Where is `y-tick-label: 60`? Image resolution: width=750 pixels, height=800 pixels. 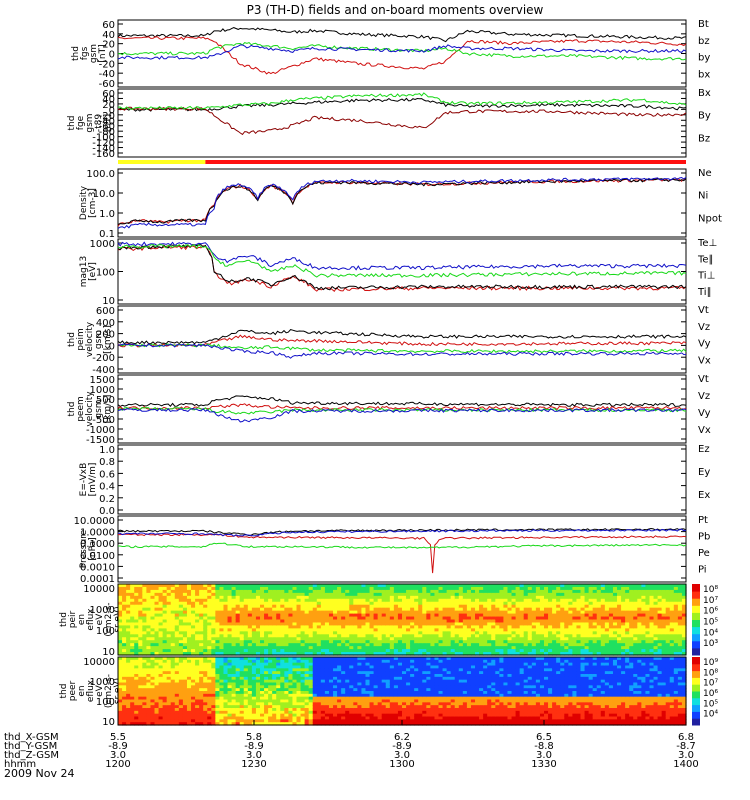
y-tick-label: 60 is located at coordinates (108, 94).